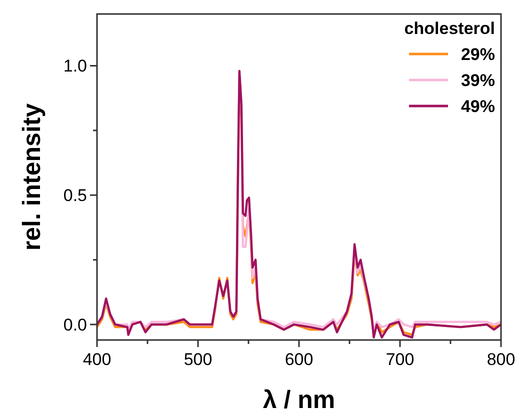  Describe the element at coordinates (477, 106) in the screenshot. I see `legend-label: 49%` at that location.